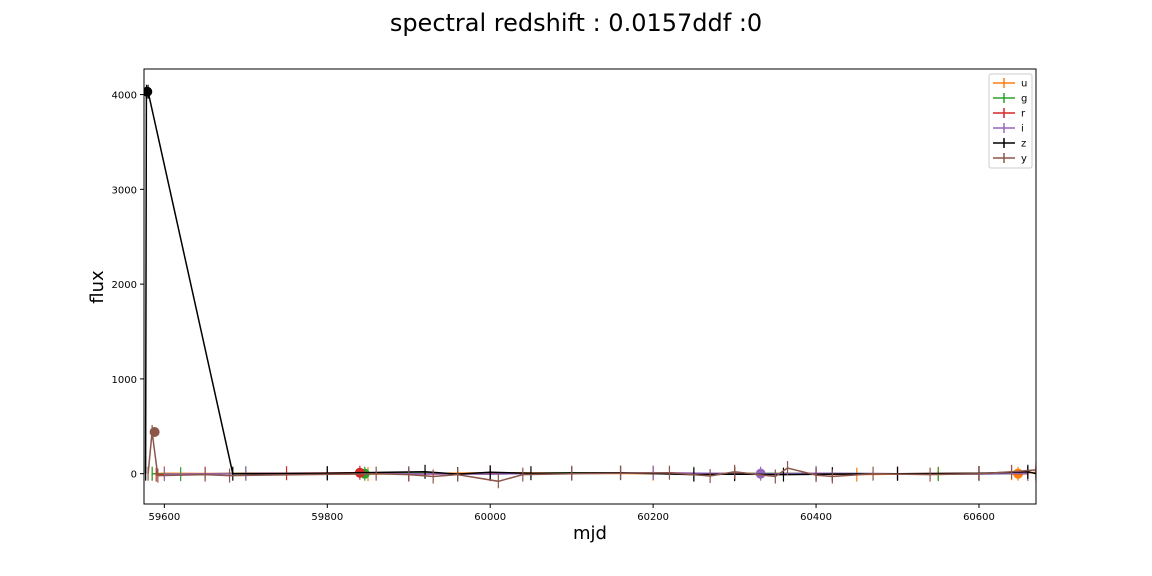 This screenshot has height=576, width=1152. I want to click on legend-label: i, so click(1022, 129).